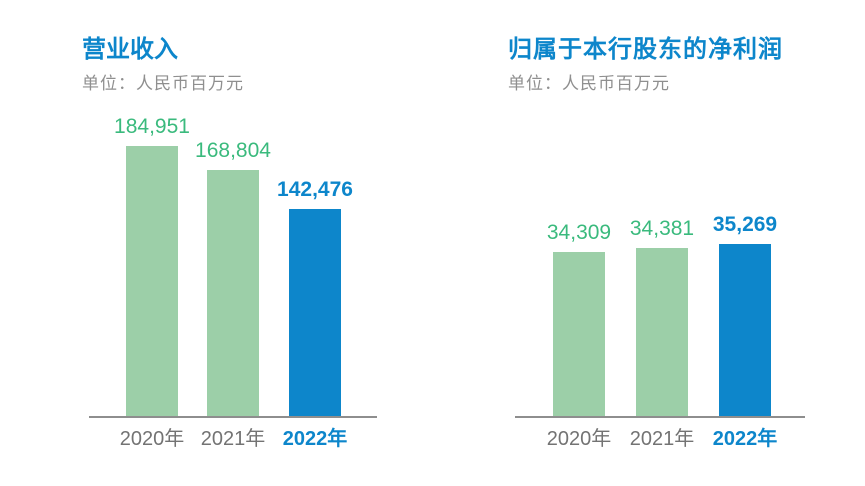 This screenshot has width=865, height=486. What do you see at coordinates (645, 49) in the screenshot?
I see `chart-title: 归属于本行股东的净利润` at bounding box center [645, 49].